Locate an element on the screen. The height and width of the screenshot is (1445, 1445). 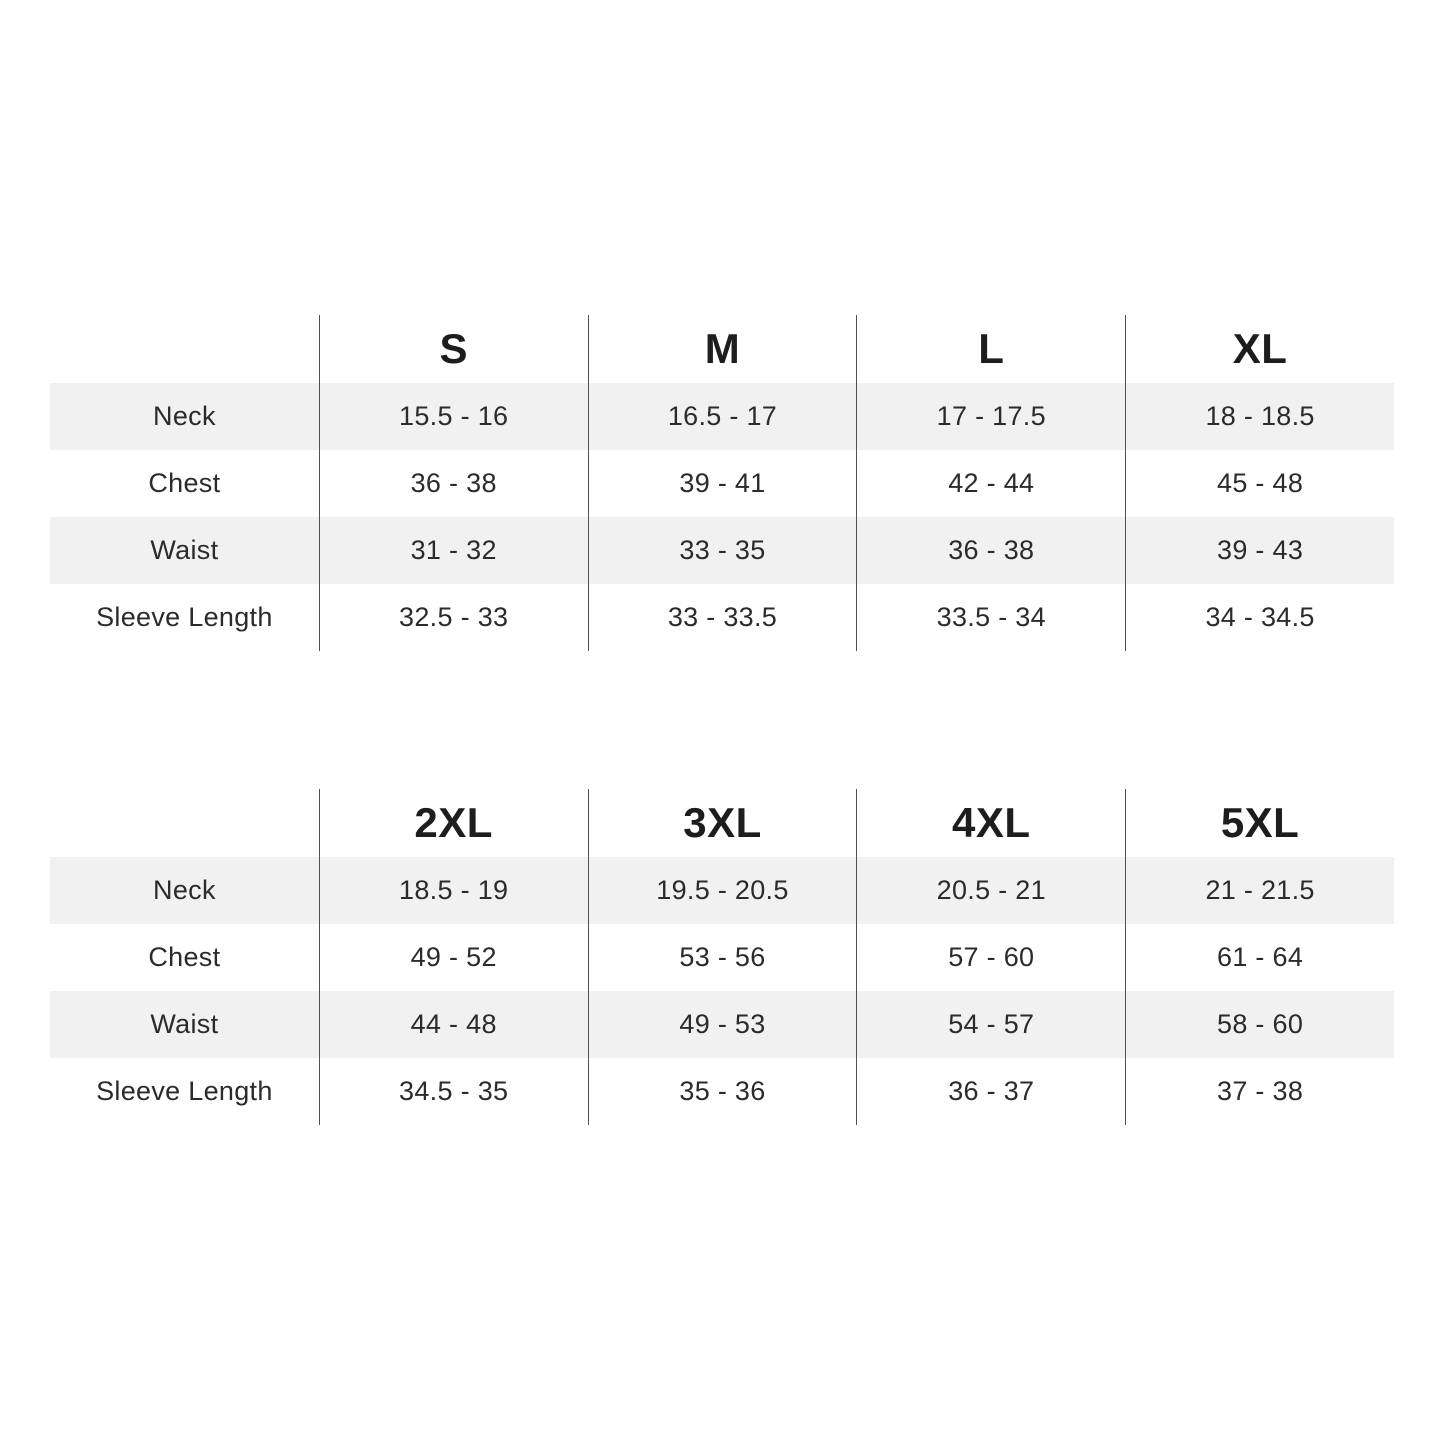
cell-neck-3xl: 19.5 - 20.5 is located at coordinates (722, 890).